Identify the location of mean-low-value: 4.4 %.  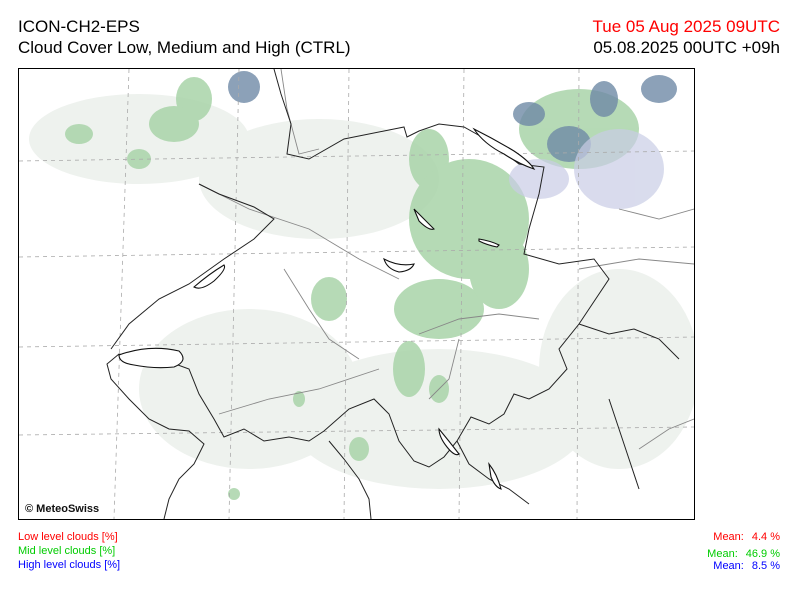
(765, 537).